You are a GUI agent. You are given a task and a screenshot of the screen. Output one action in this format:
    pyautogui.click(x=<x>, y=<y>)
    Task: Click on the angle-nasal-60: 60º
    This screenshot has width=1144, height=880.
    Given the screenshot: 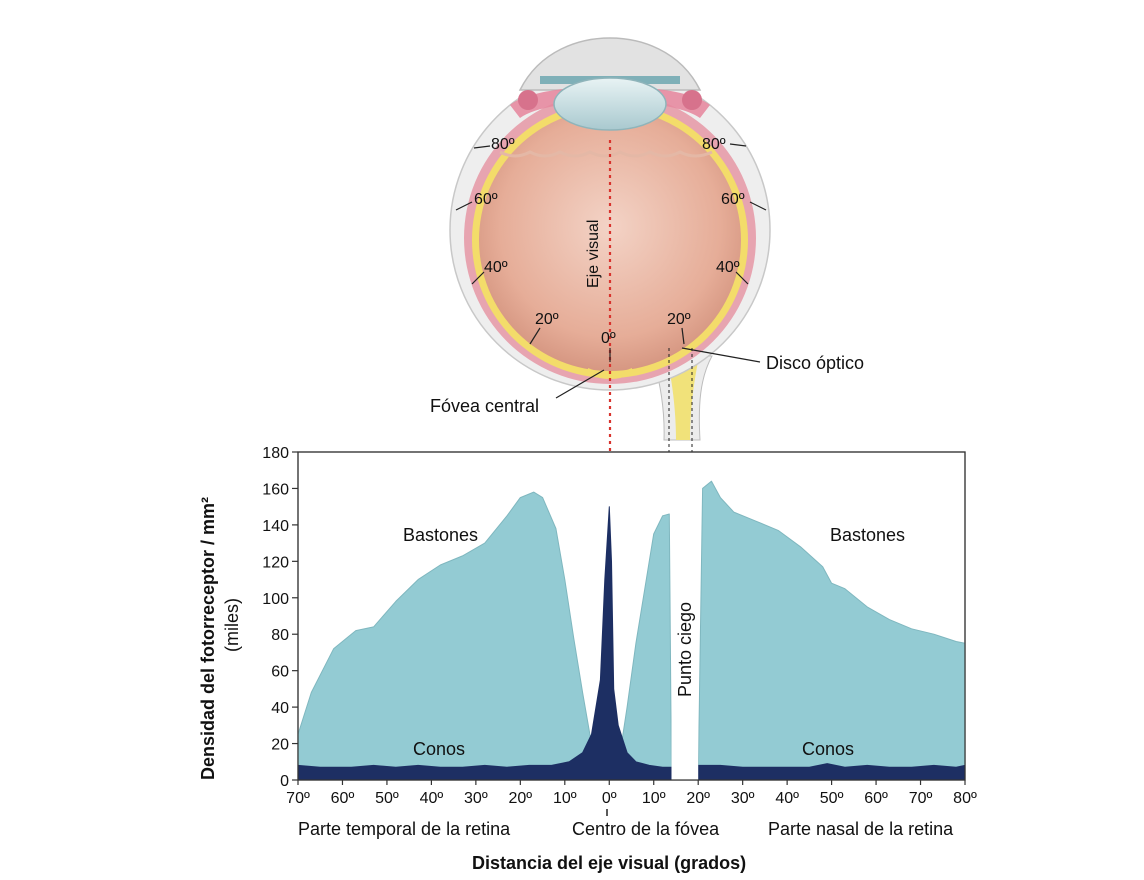 What is the action you would take?
    pyautogui.click(x=733, y=199)
    